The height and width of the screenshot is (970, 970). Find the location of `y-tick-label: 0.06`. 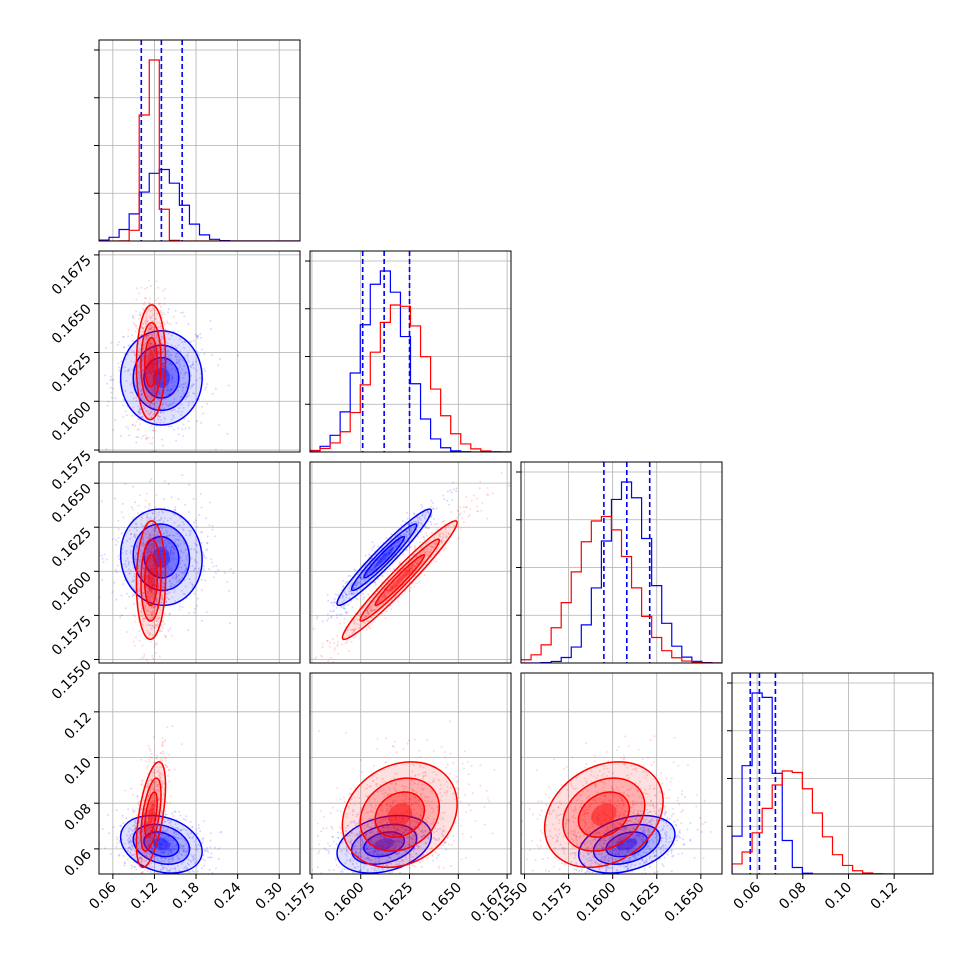

y-tick-label: 0.06 is located at coordinates (77, 862).